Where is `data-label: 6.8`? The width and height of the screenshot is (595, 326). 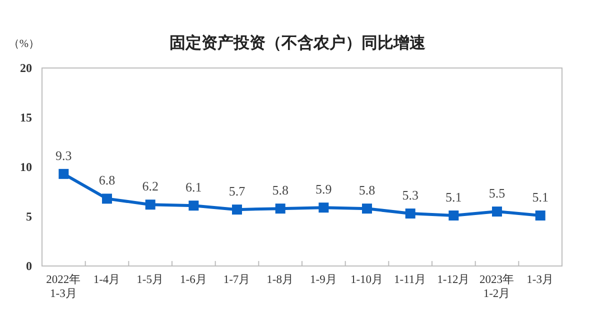 data-label: 6.8 is located at coordinates (107, 180).